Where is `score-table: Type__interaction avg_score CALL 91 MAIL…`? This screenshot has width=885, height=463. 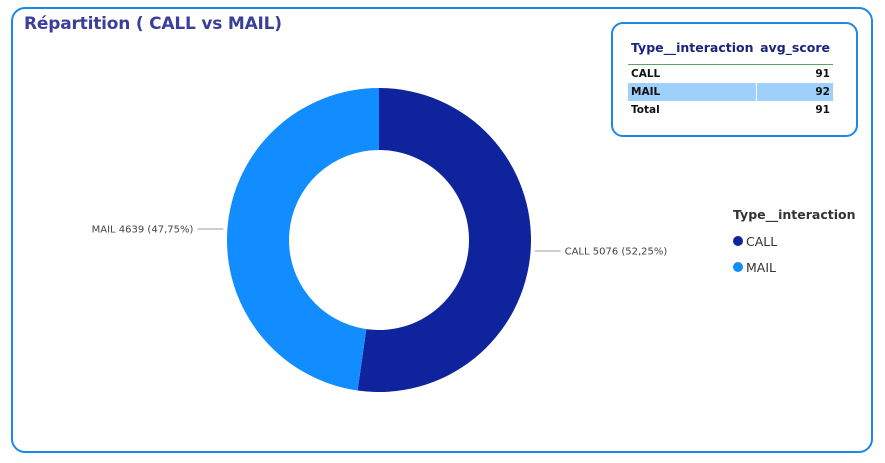
score-table: Type__interaction avg_score CALL 91 MAIL… is located at coordinates (730, 77).